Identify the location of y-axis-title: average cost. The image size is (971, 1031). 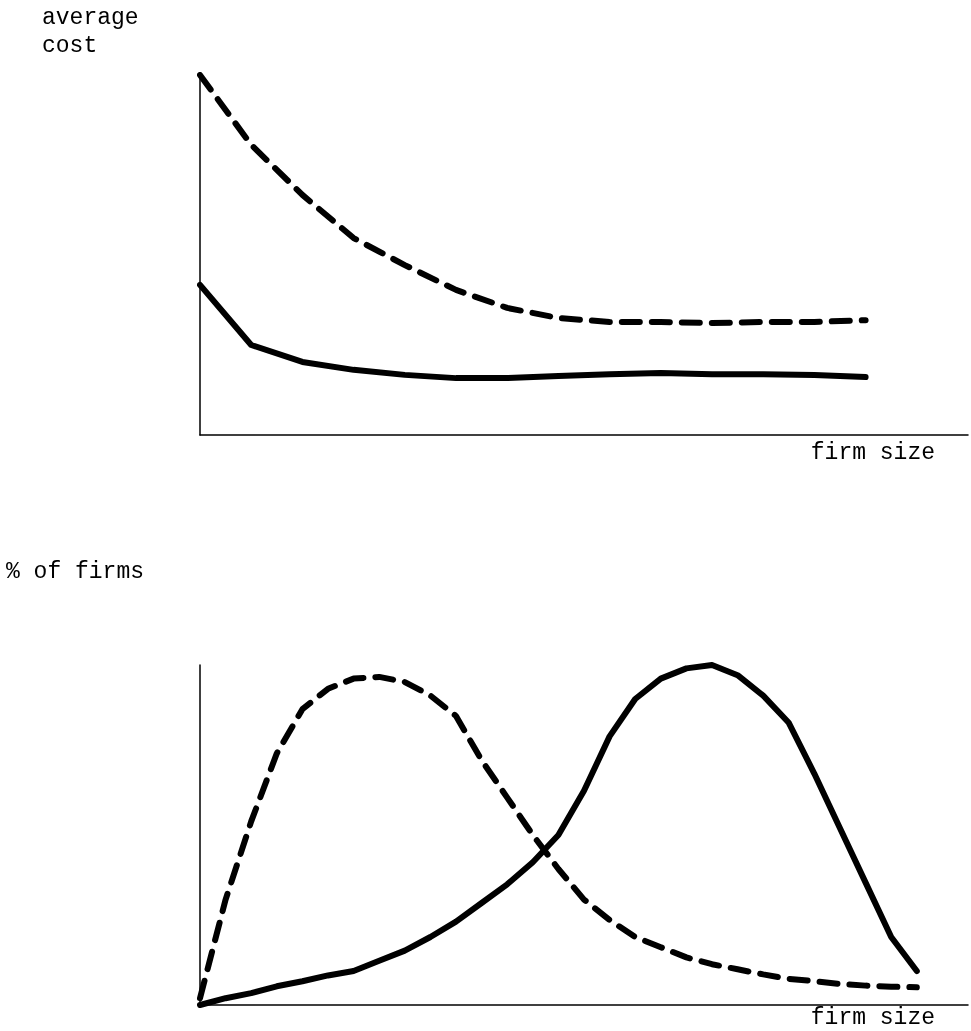
(90, 32).